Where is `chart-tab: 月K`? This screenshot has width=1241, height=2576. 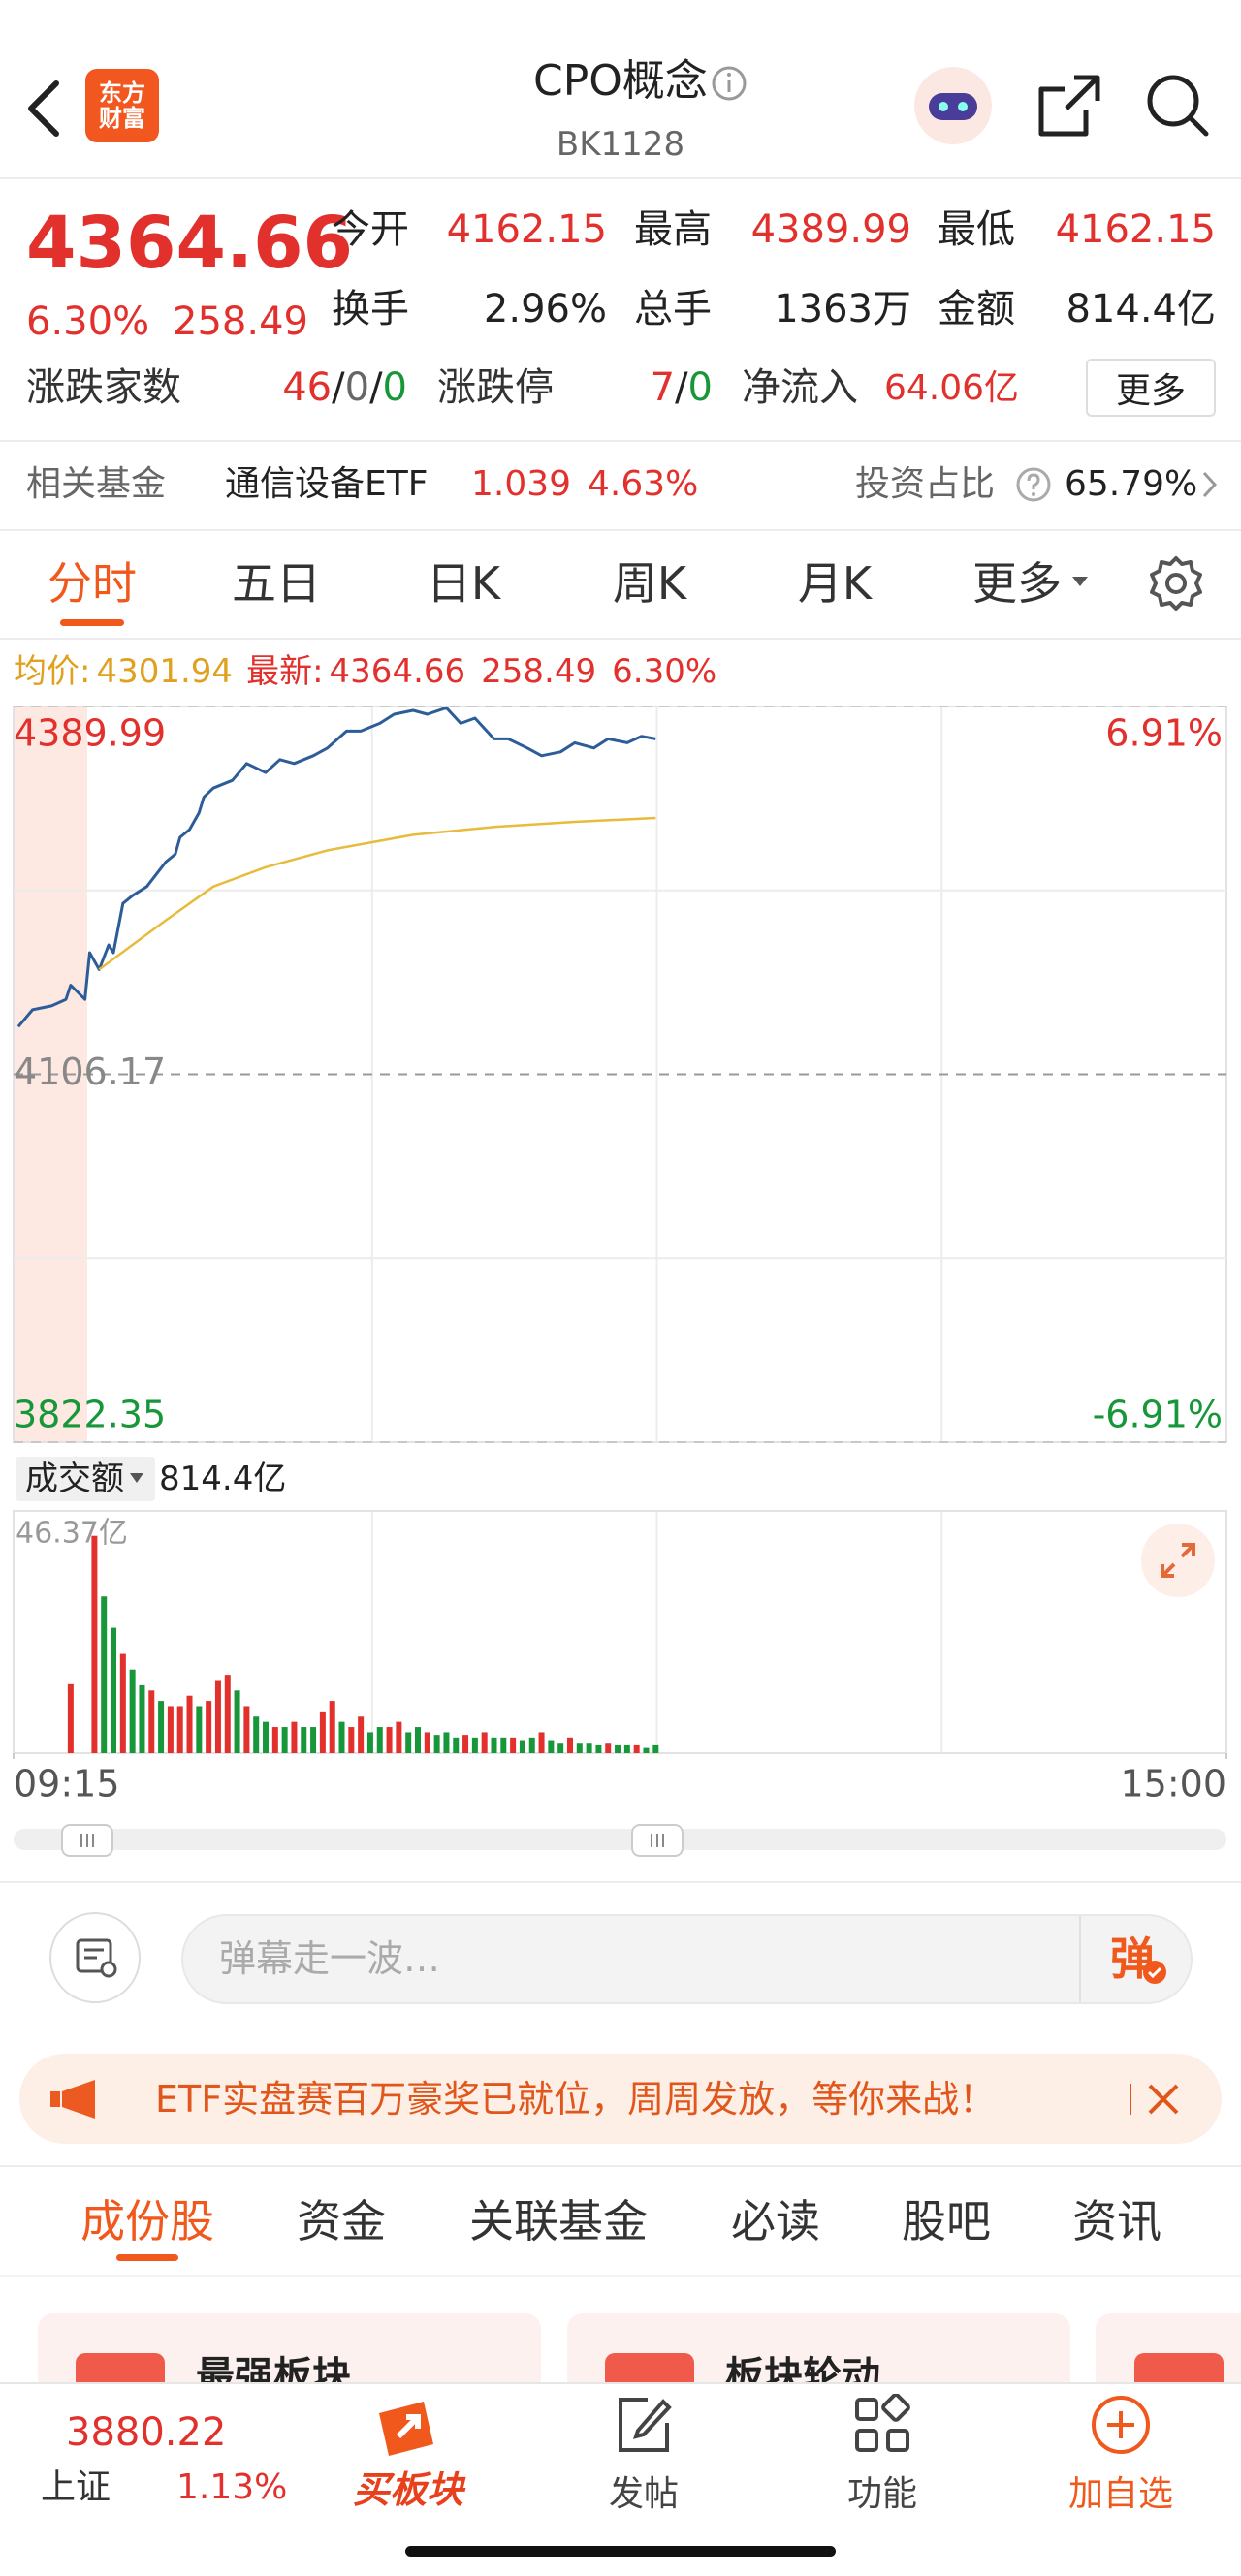 chart-tab: 月K is located at coordinates (835, 583).